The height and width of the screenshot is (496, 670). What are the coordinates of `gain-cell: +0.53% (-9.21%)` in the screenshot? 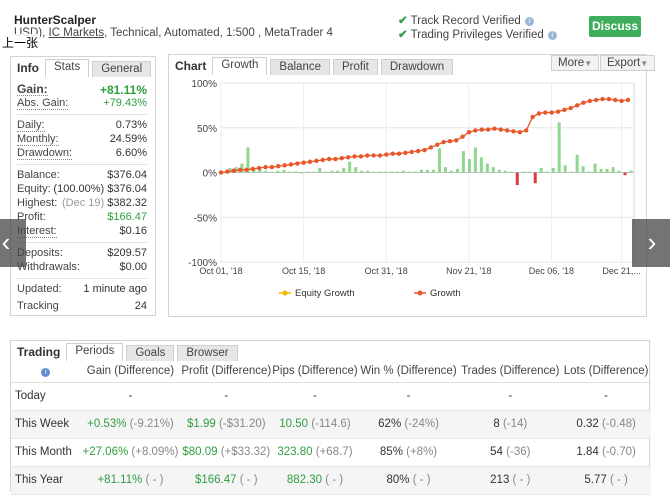 It's located at (130, 424).